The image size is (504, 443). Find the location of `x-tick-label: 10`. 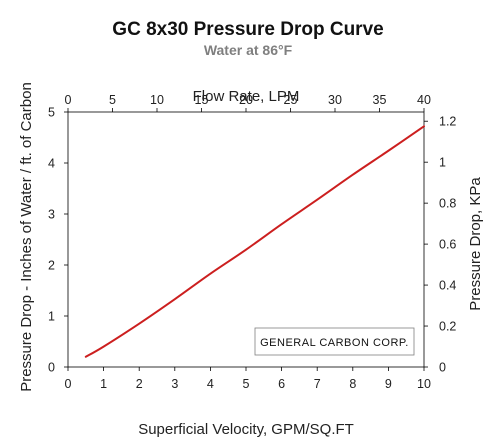

x-tick-label: 10 is located at coordinates (424, 384).